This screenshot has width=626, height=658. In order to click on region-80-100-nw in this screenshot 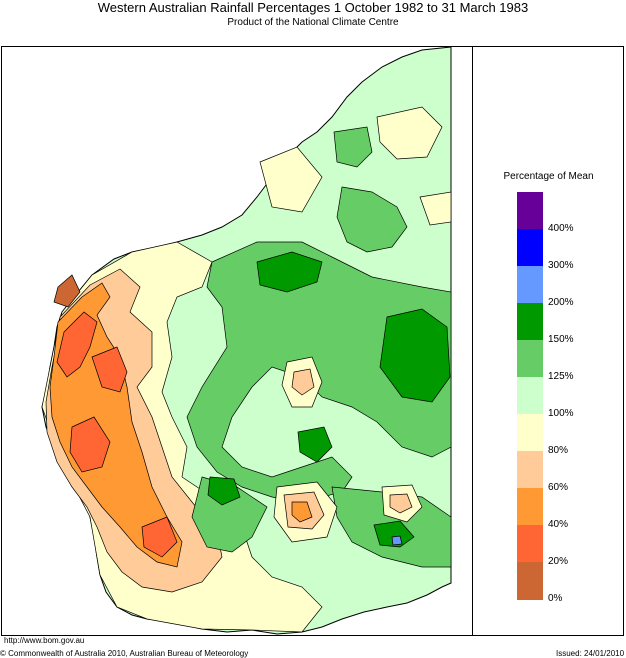, I will do `click(291, 179)`.